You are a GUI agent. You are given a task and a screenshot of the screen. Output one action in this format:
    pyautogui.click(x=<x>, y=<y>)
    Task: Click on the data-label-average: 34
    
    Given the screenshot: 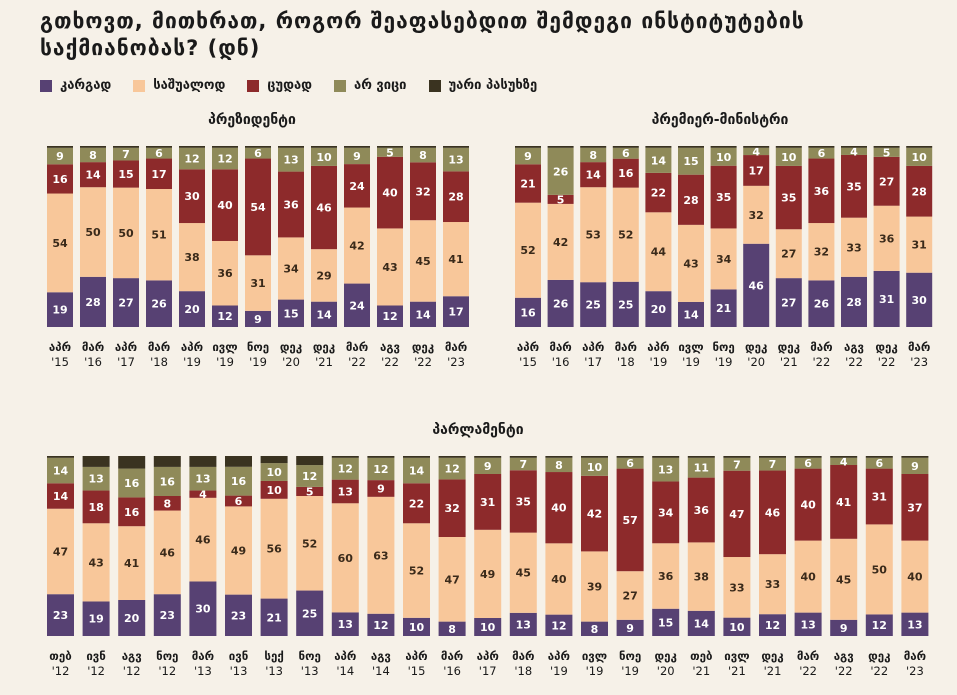 What is the action you would take?
    pyautogui.click(x=291, y=268)
    